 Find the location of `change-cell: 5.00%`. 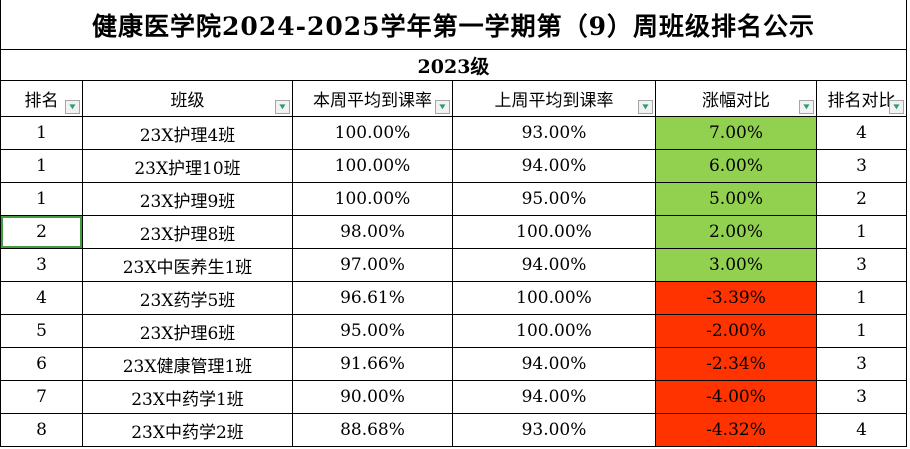

change-cell: 5.00% is located at coordinates (736, 199).